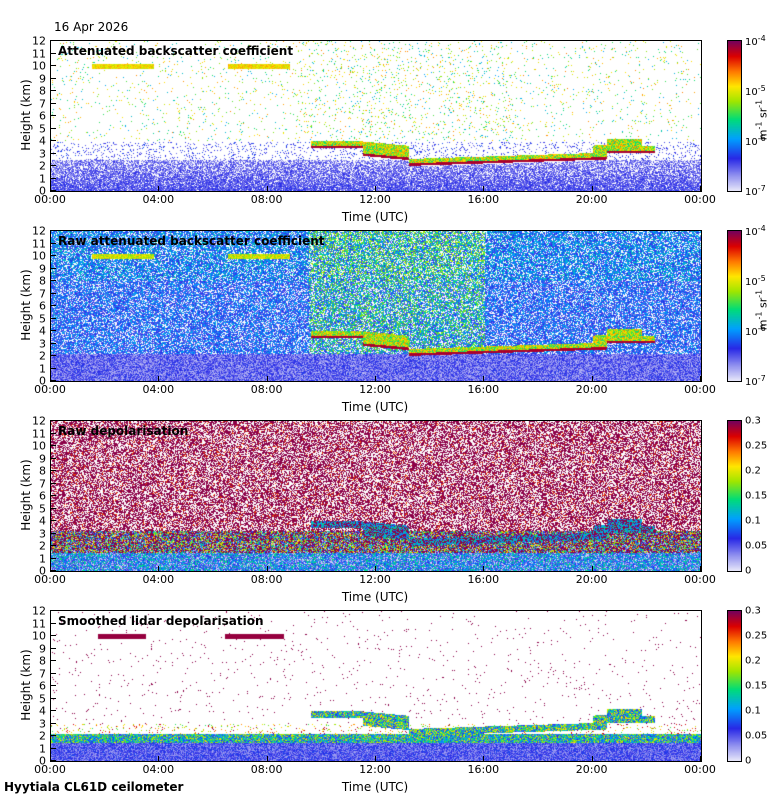 The height and width of the screenshot is (800, 780). Describe the element at coordinates (42, 698) in the screenshot. I see `y-tick-label: 5` at that location.